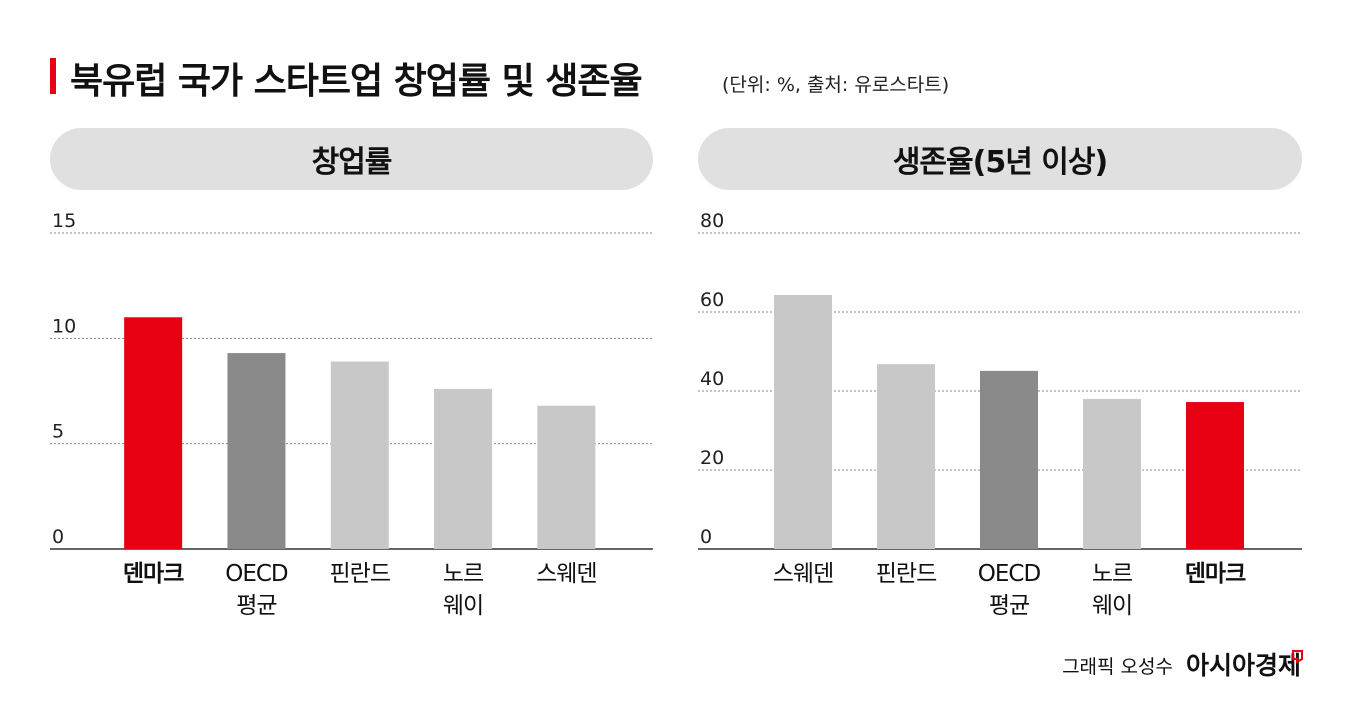 The width and height of the screenshot is (1353, 701). What do you see at coordinates (712, 221) in the screenshot?
I see `y-tick-label: 80` at bounding box center [712, 221].